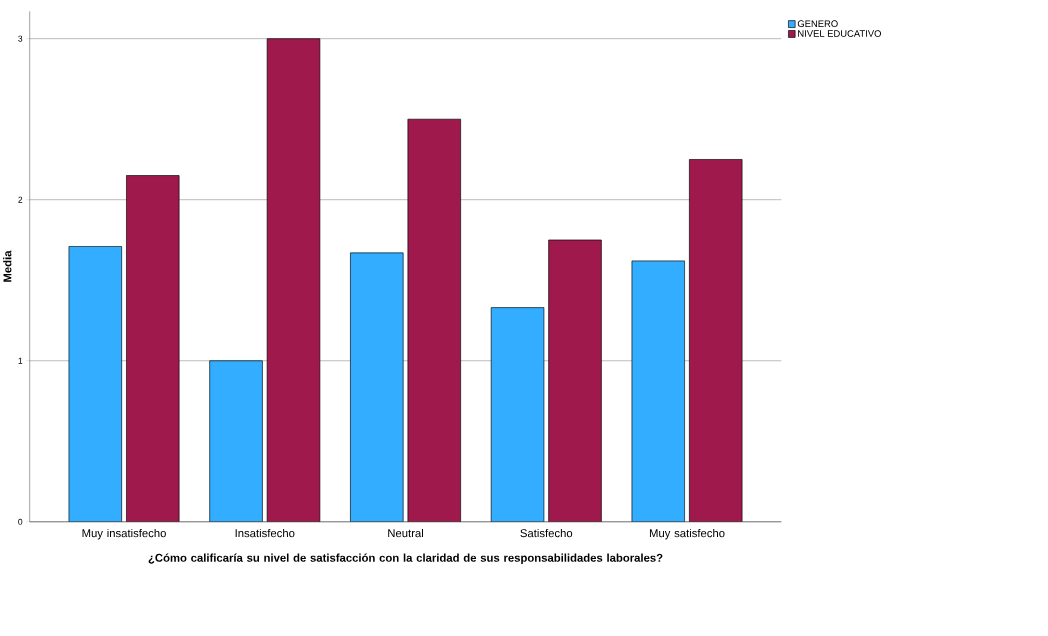 Image resolution: width=1048 pixels, height=636 pixels. What do you see at coordinates (124, 534) in the screenshot?
I see `x-tick-label: Muy insatisfecho` at bounding box center [124, 534].